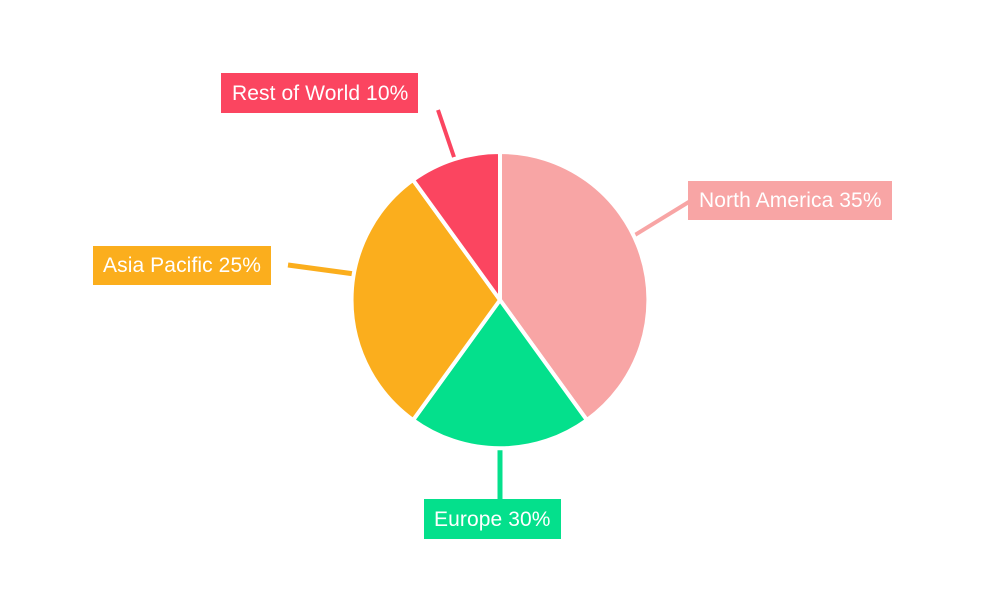  What do you see at coordinates (325, 270) in the screenshot?
I see `leader-line-asia-pacific` at bounding box center [325, 270].